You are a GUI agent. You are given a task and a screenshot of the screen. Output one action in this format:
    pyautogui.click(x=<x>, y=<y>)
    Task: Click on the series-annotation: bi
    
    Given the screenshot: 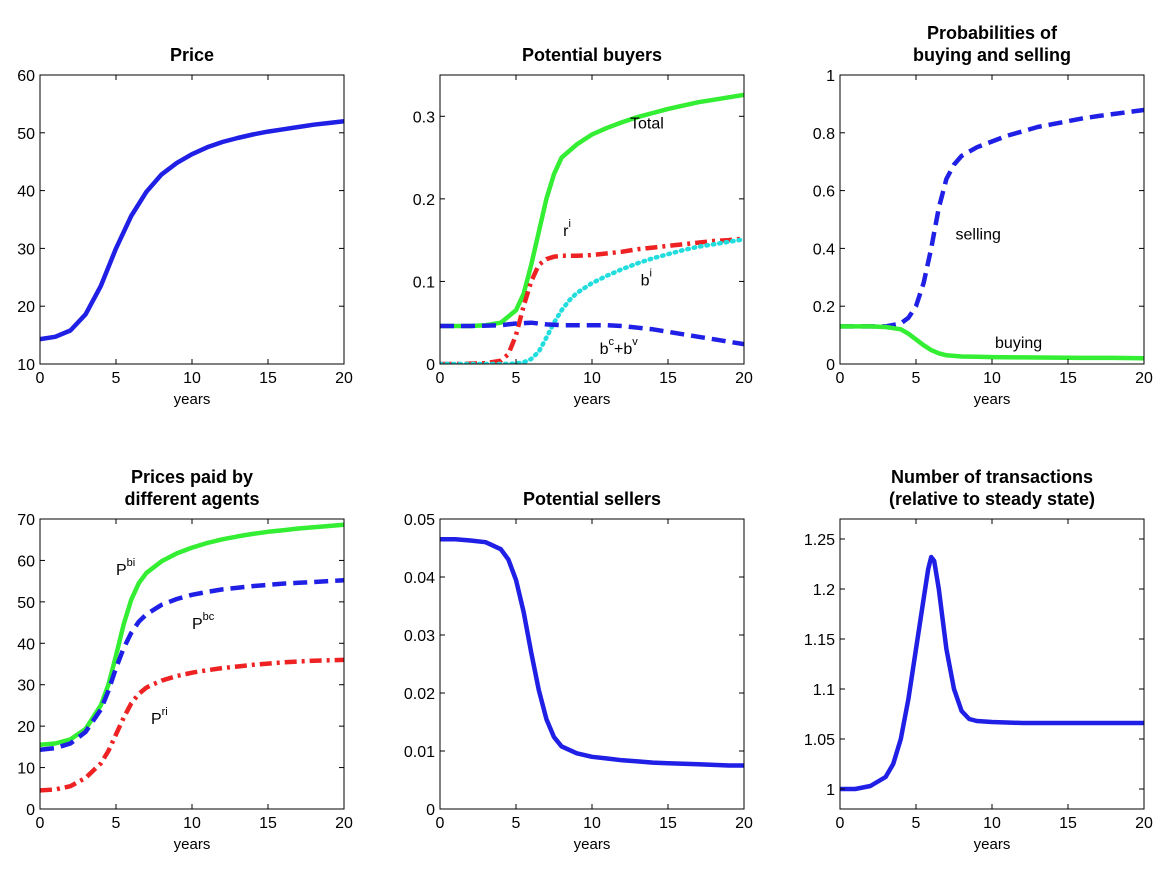 What is the action you would take?
    pyautogui.click(x=646, y=279)
    